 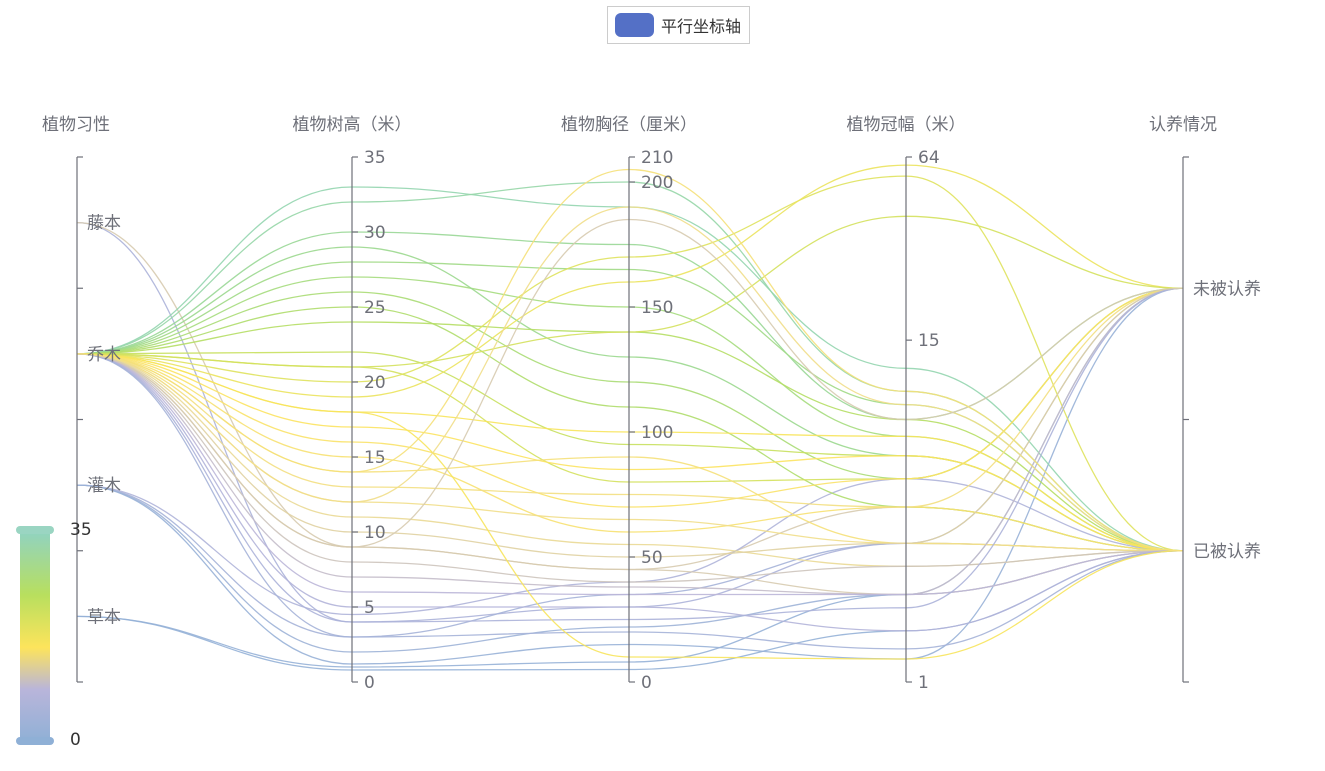 I want to click on axis-title: 植物胸径（厘米）, so click(x=629, y=125).